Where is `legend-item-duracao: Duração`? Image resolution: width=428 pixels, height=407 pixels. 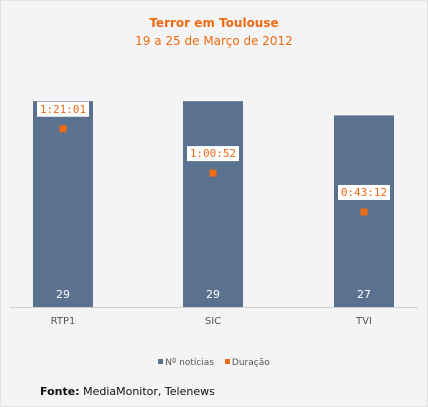
legend-item-duracao: Duração is located at coordinates (247, 363).